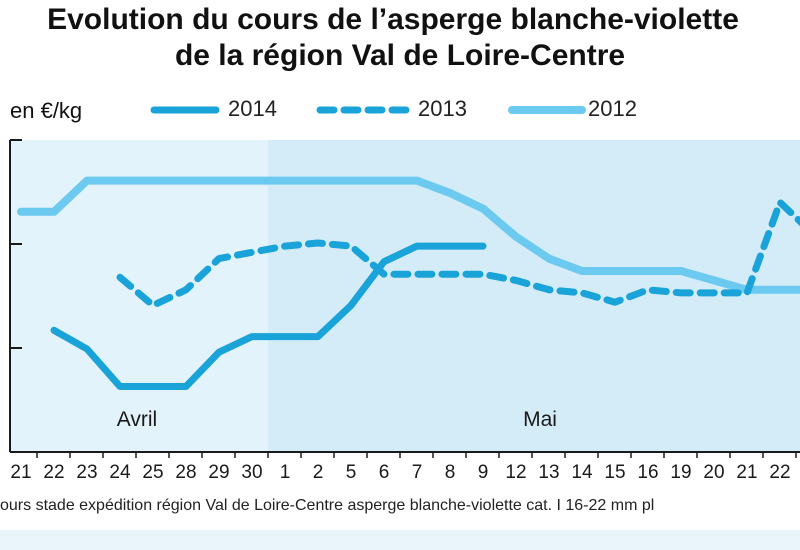 The height and width of the screenshot is (550, 800). I want to click on y-unit-label: en €/kg, so click(46, 110).